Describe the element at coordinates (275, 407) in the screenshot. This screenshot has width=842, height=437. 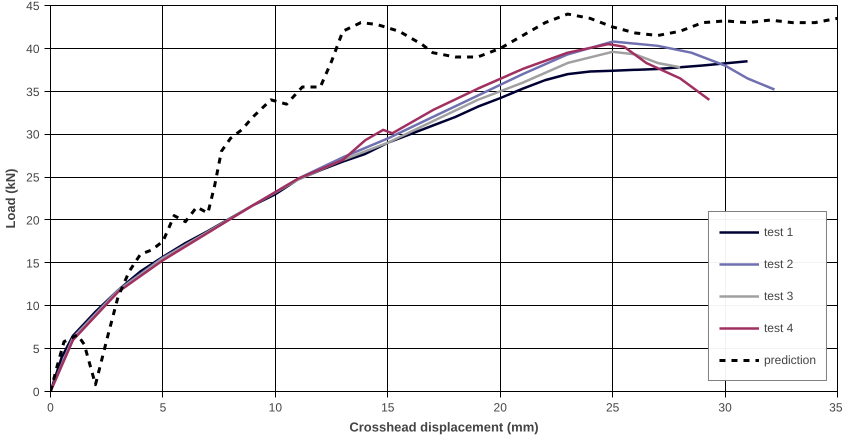
I see `x-tick-label: 10` at that location.